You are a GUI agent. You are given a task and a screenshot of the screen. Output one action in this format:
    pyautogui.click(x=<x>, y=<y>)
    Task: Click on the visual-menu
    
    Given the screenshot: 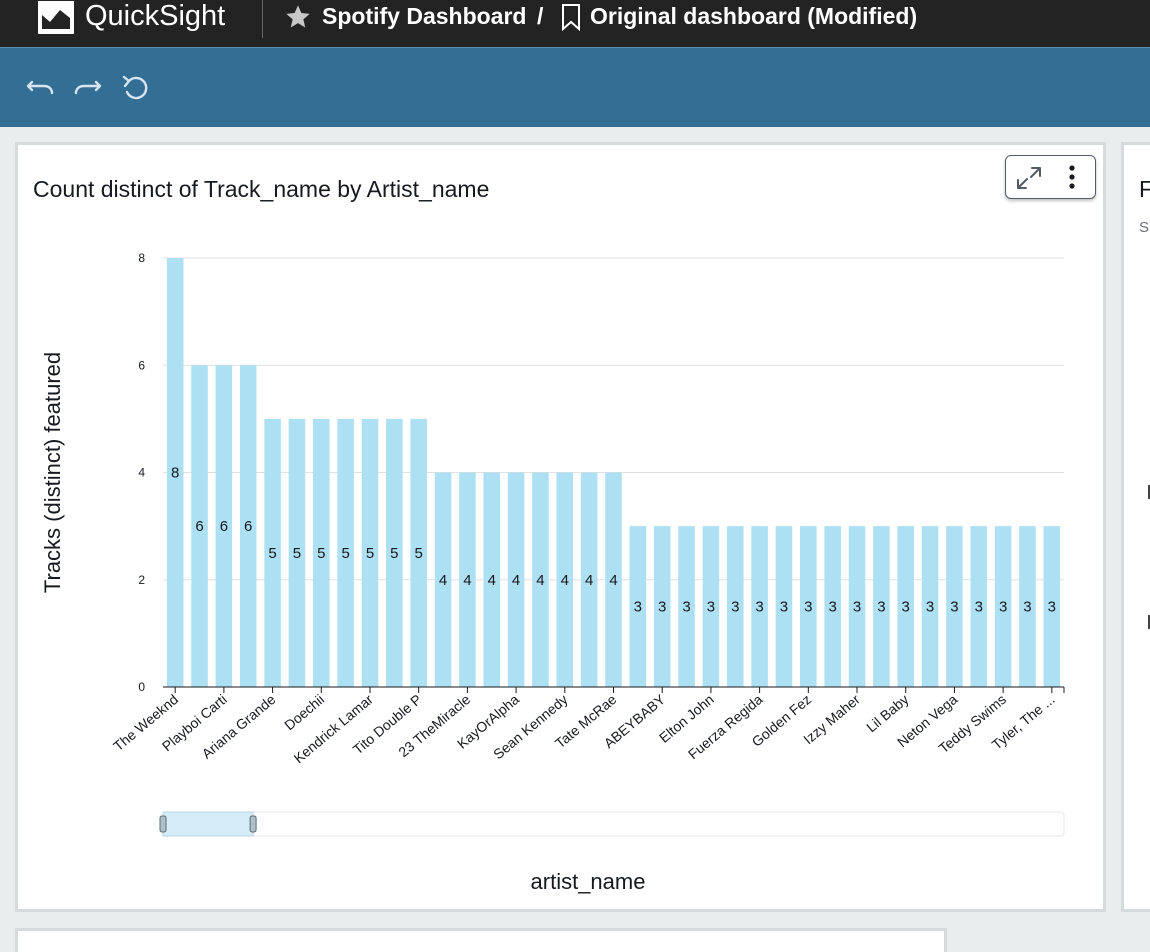 What is the action you would take?
    pyautogui.click(x=1050, y=177)
    